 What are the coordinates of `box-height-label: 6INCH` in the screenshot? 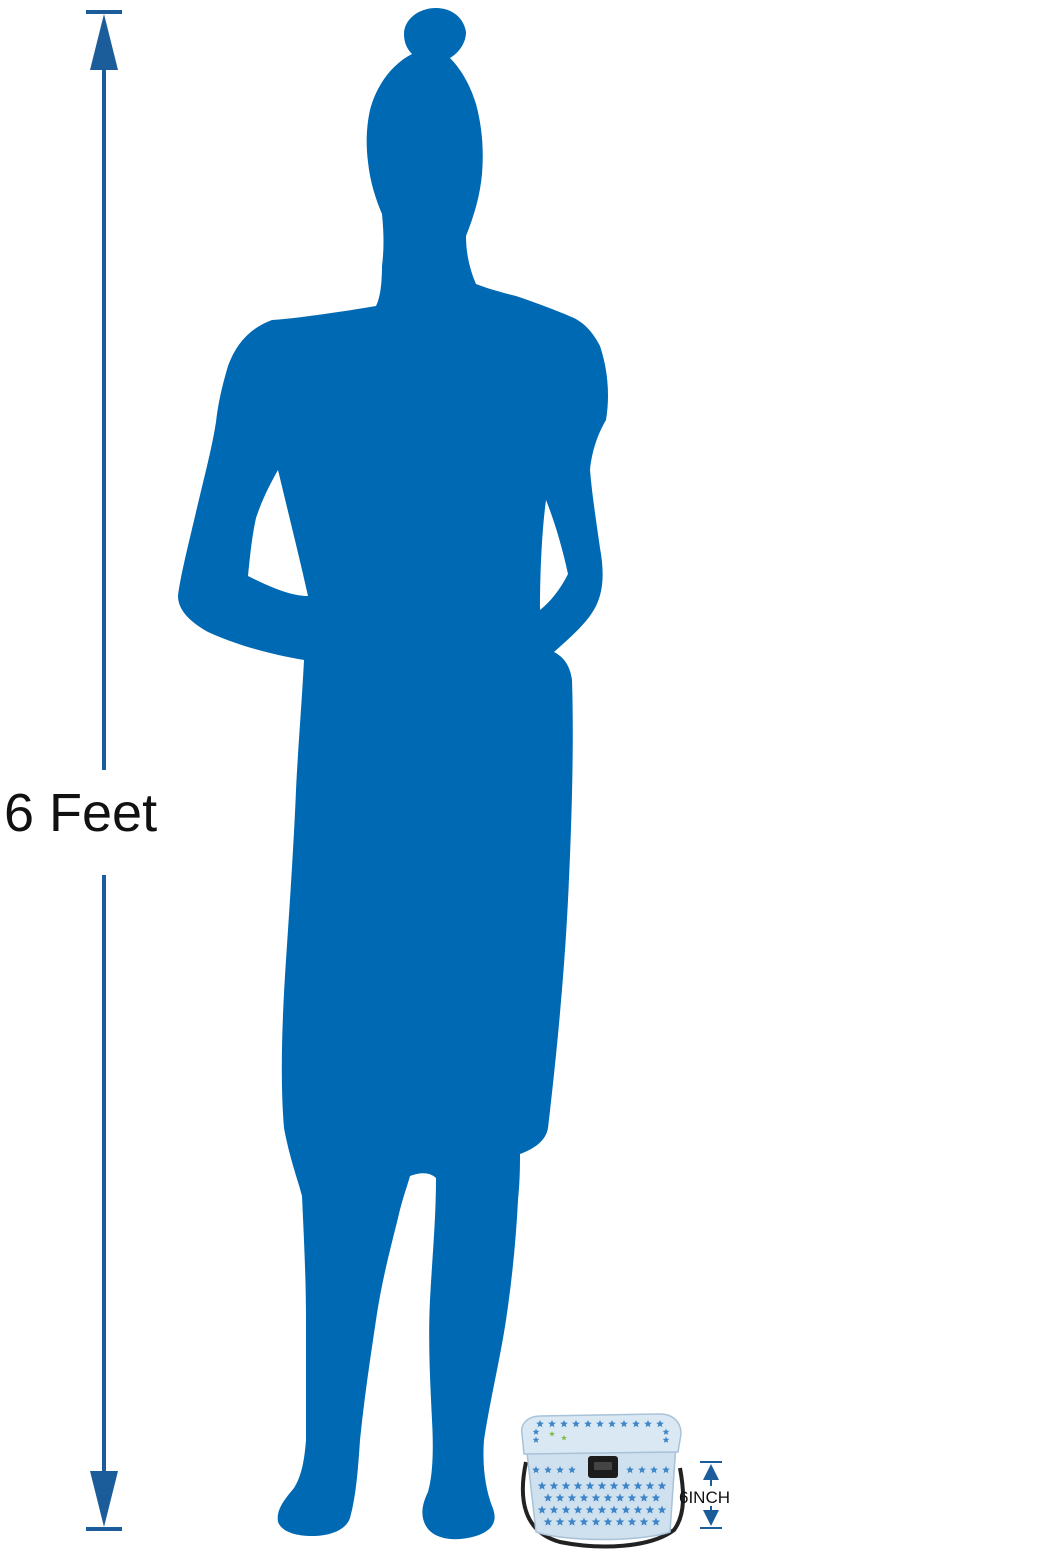 It's located at (705, 1497).